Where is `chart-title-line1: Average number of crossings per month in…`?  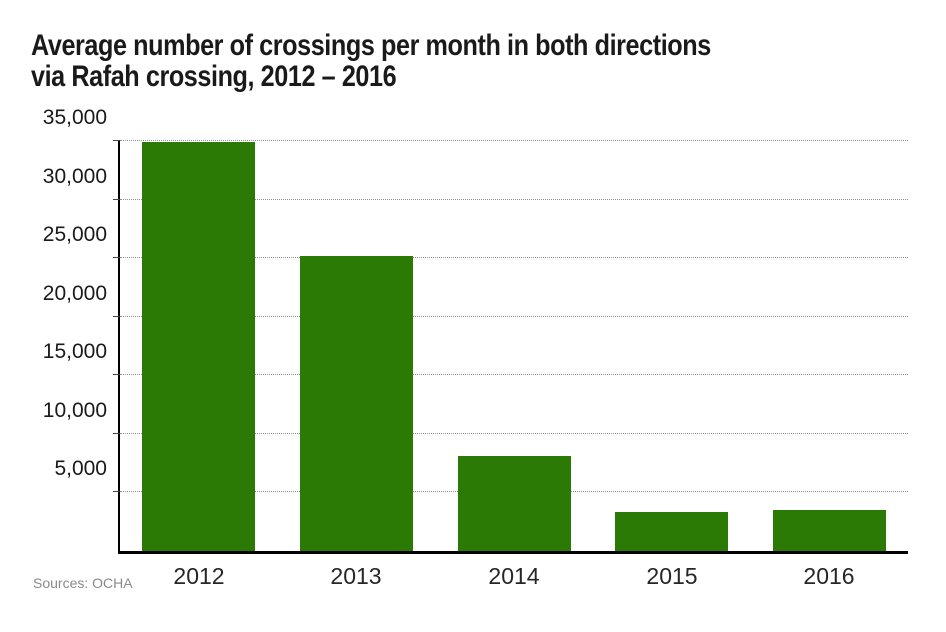
chart-title-line1: Average number of crossings per month in… is located at coordinates (371, 45).